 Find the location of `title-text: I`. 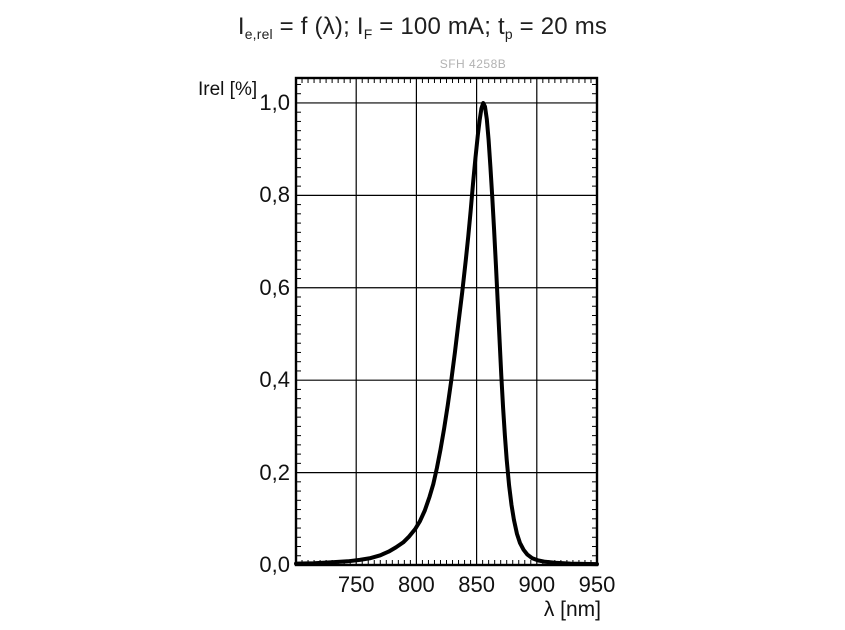

title-text: I is located at coordinates (241, 26).